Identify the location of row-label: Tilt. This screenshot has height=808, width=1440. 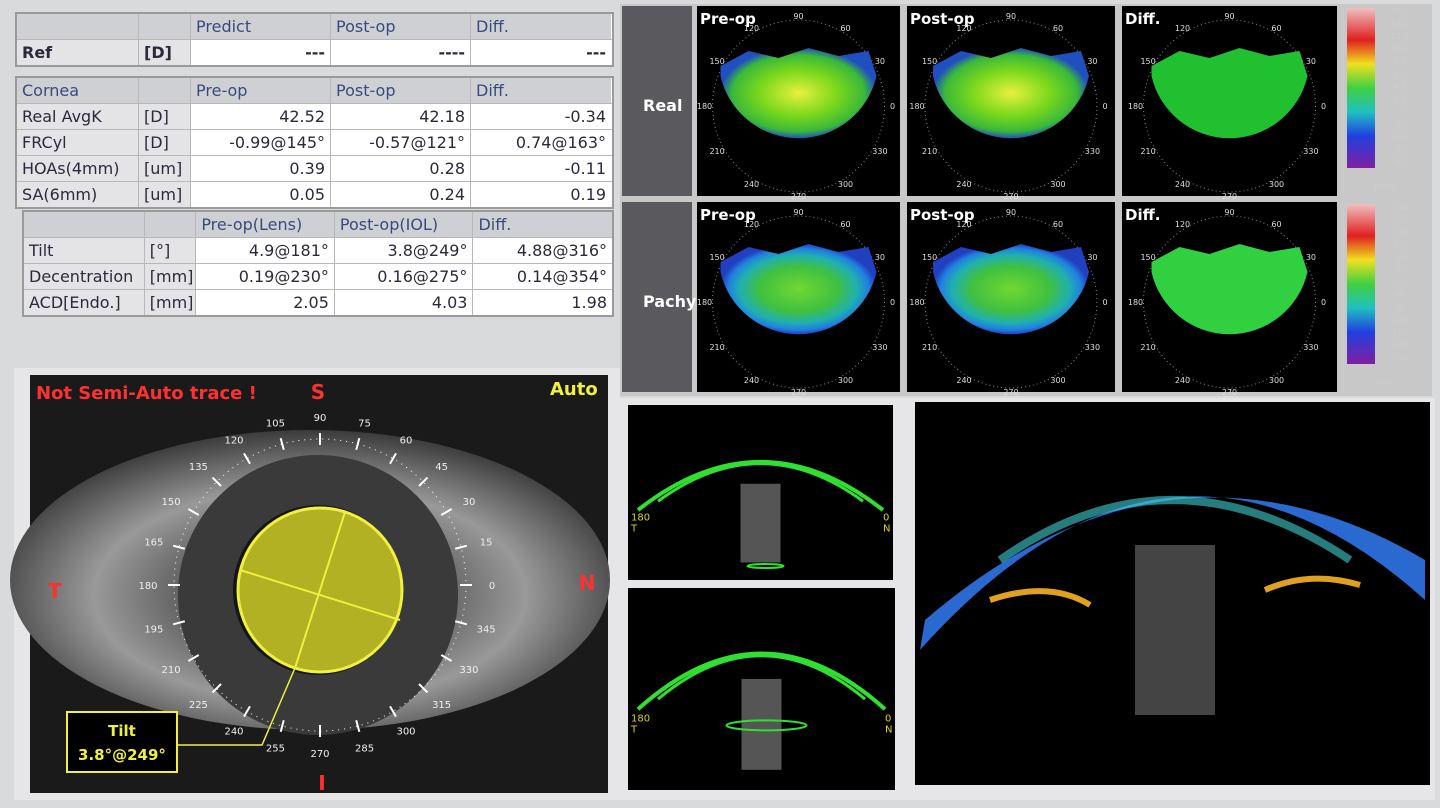
(84, 250).